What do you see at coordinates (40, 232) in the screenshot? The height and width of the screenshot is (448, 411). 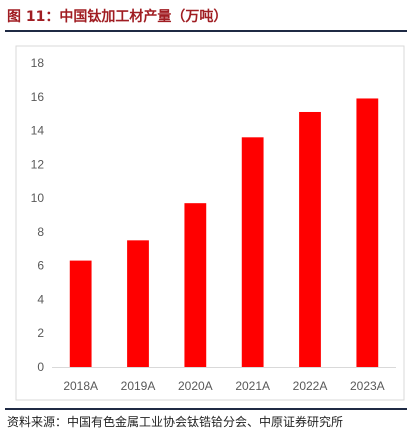 I see `y-tick-label: 8` at bounding box center [40, 232].